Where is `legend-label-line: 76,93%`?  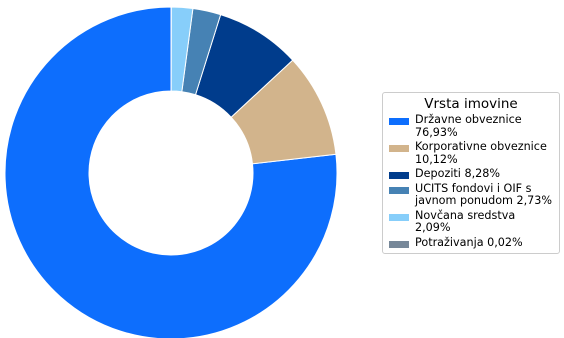 legend-label-line: 76,93% is located at coordinates (436, 132).